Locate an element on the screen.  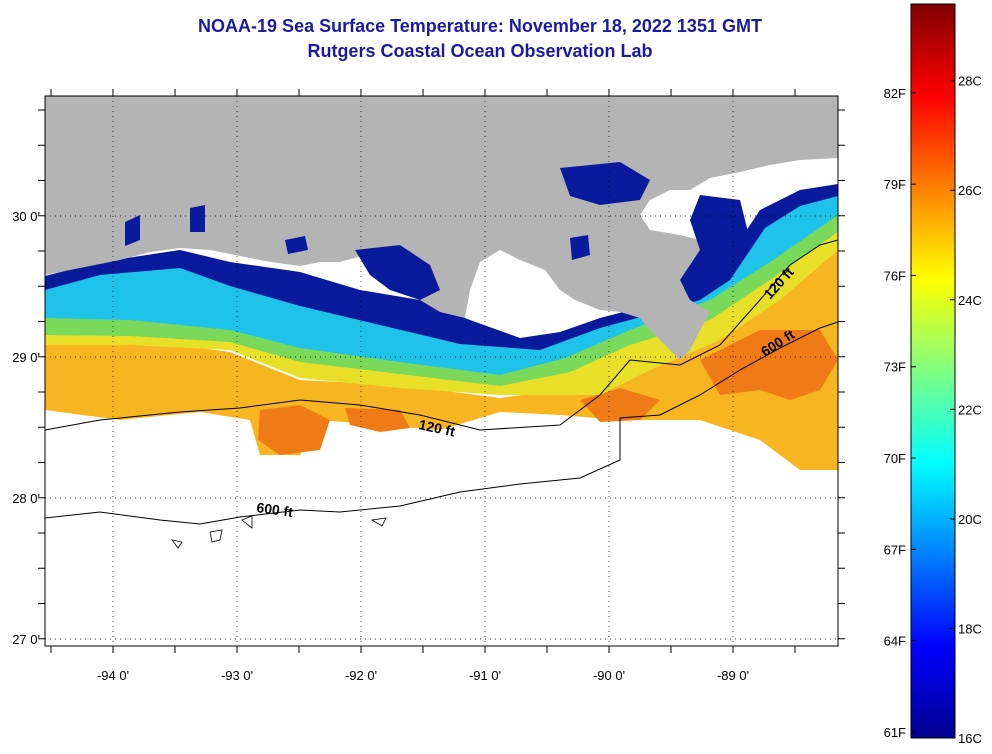
colorbar-celsius-label: 24C is located at coordinates (970, 300).